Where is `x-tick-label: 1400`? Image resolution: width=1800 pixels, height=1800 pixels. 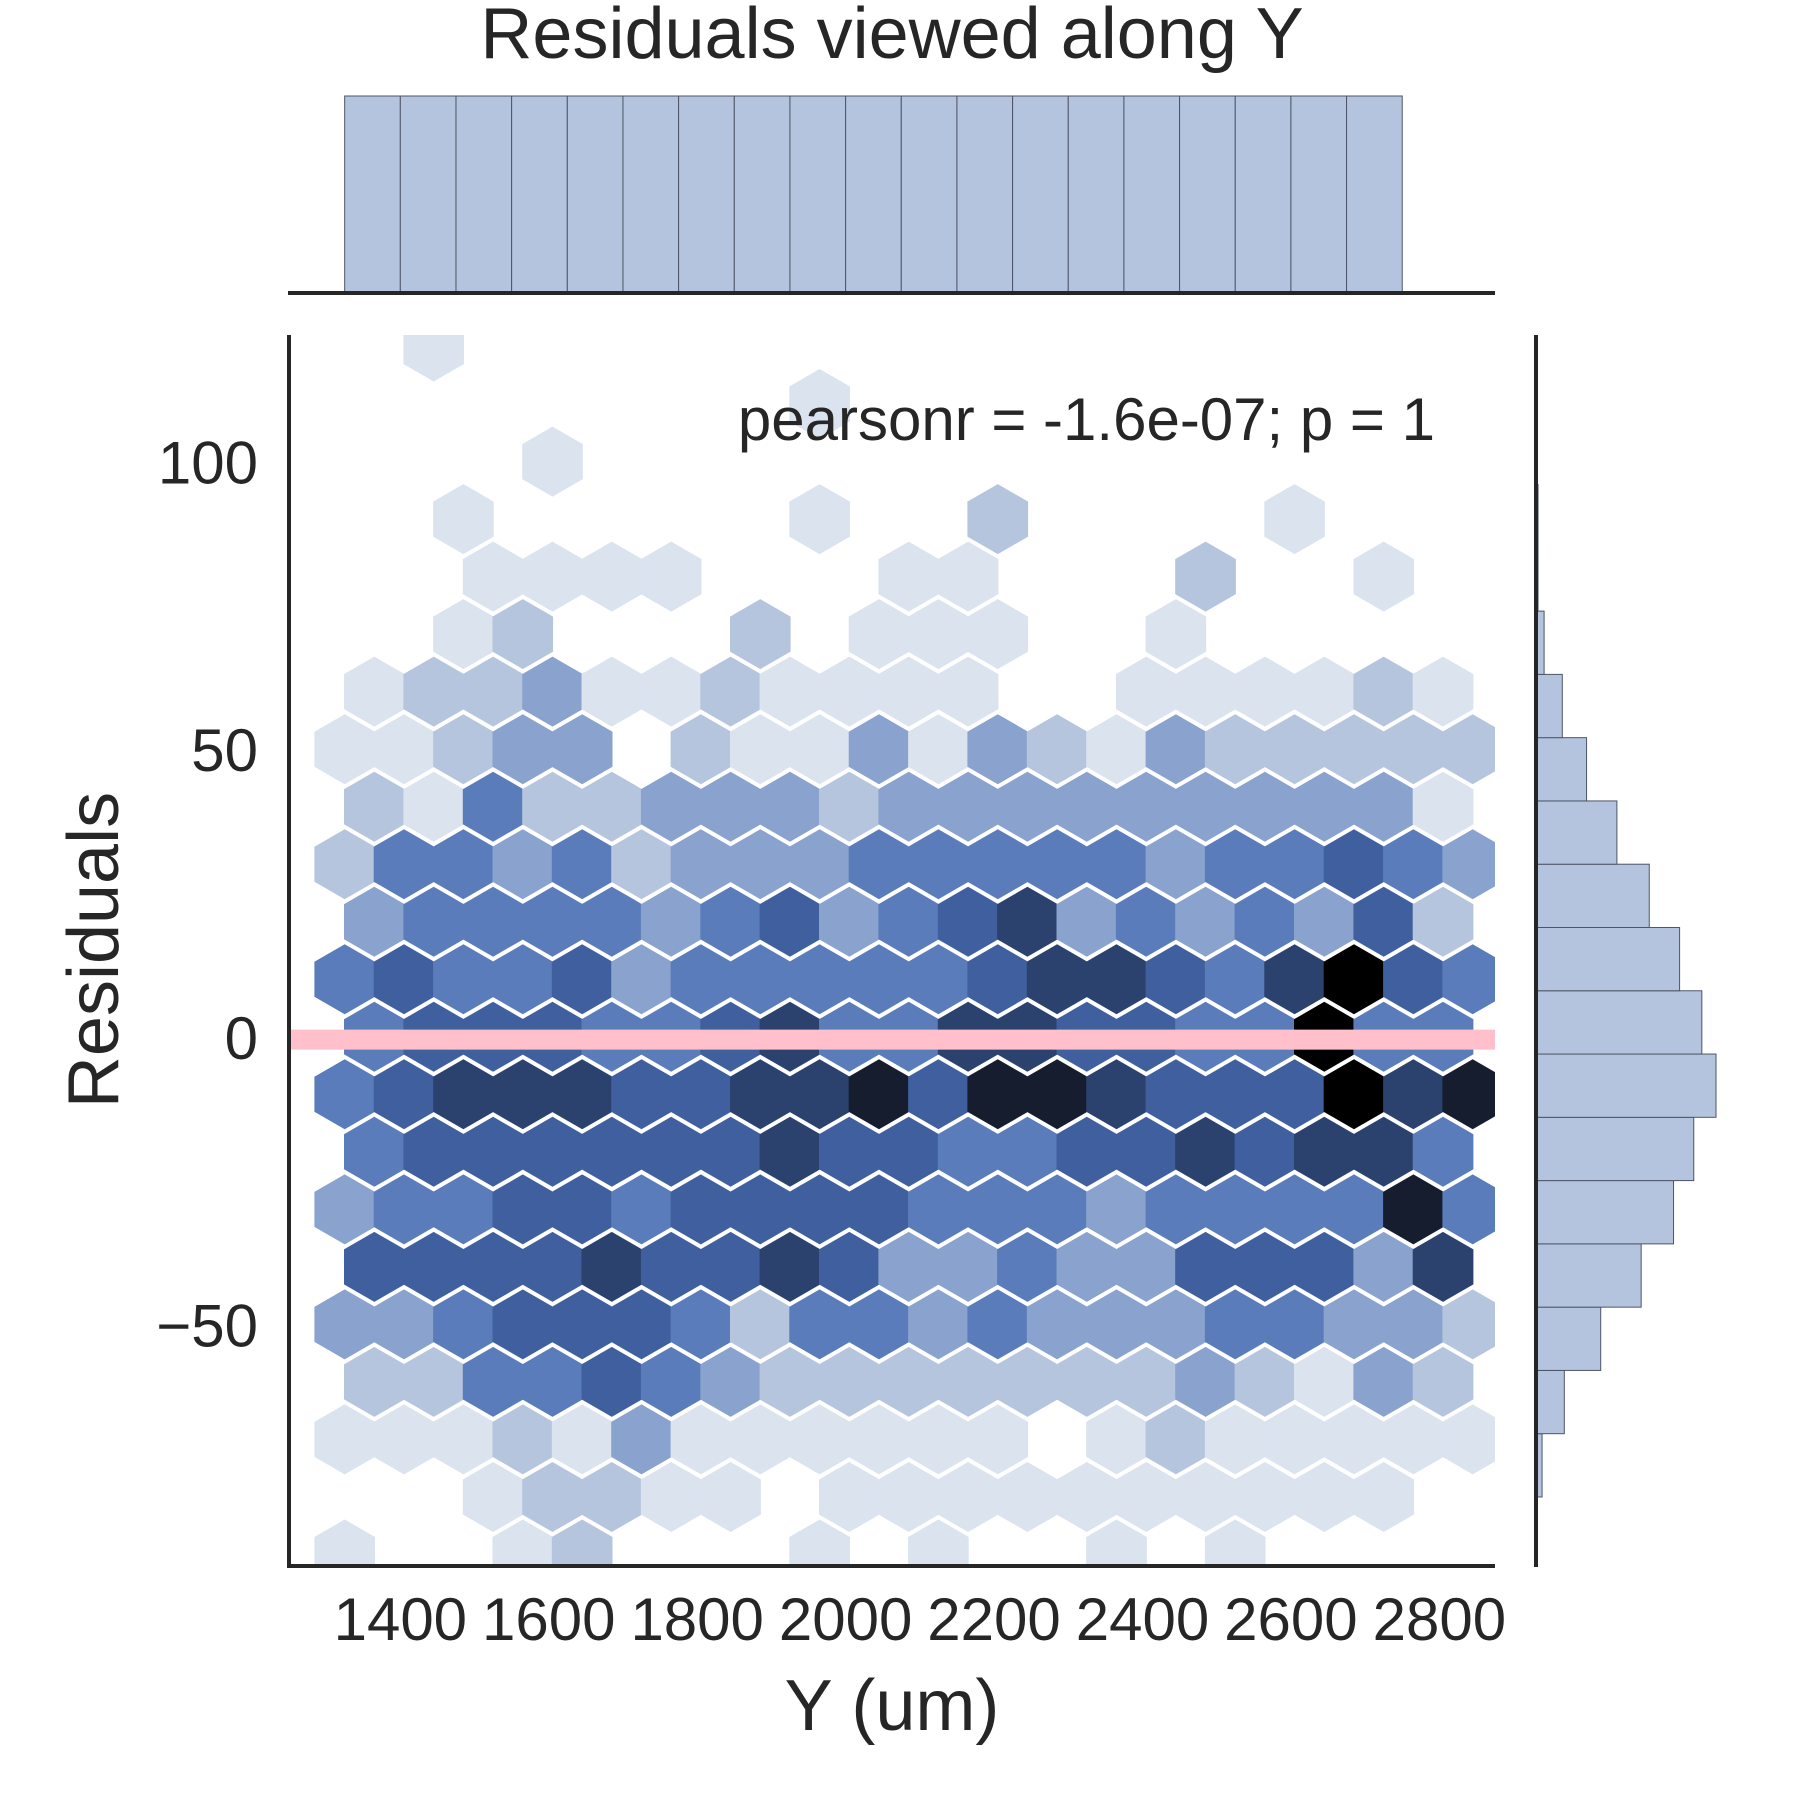 x-tick-label: 1400 is located at coordinates (400, 1619).